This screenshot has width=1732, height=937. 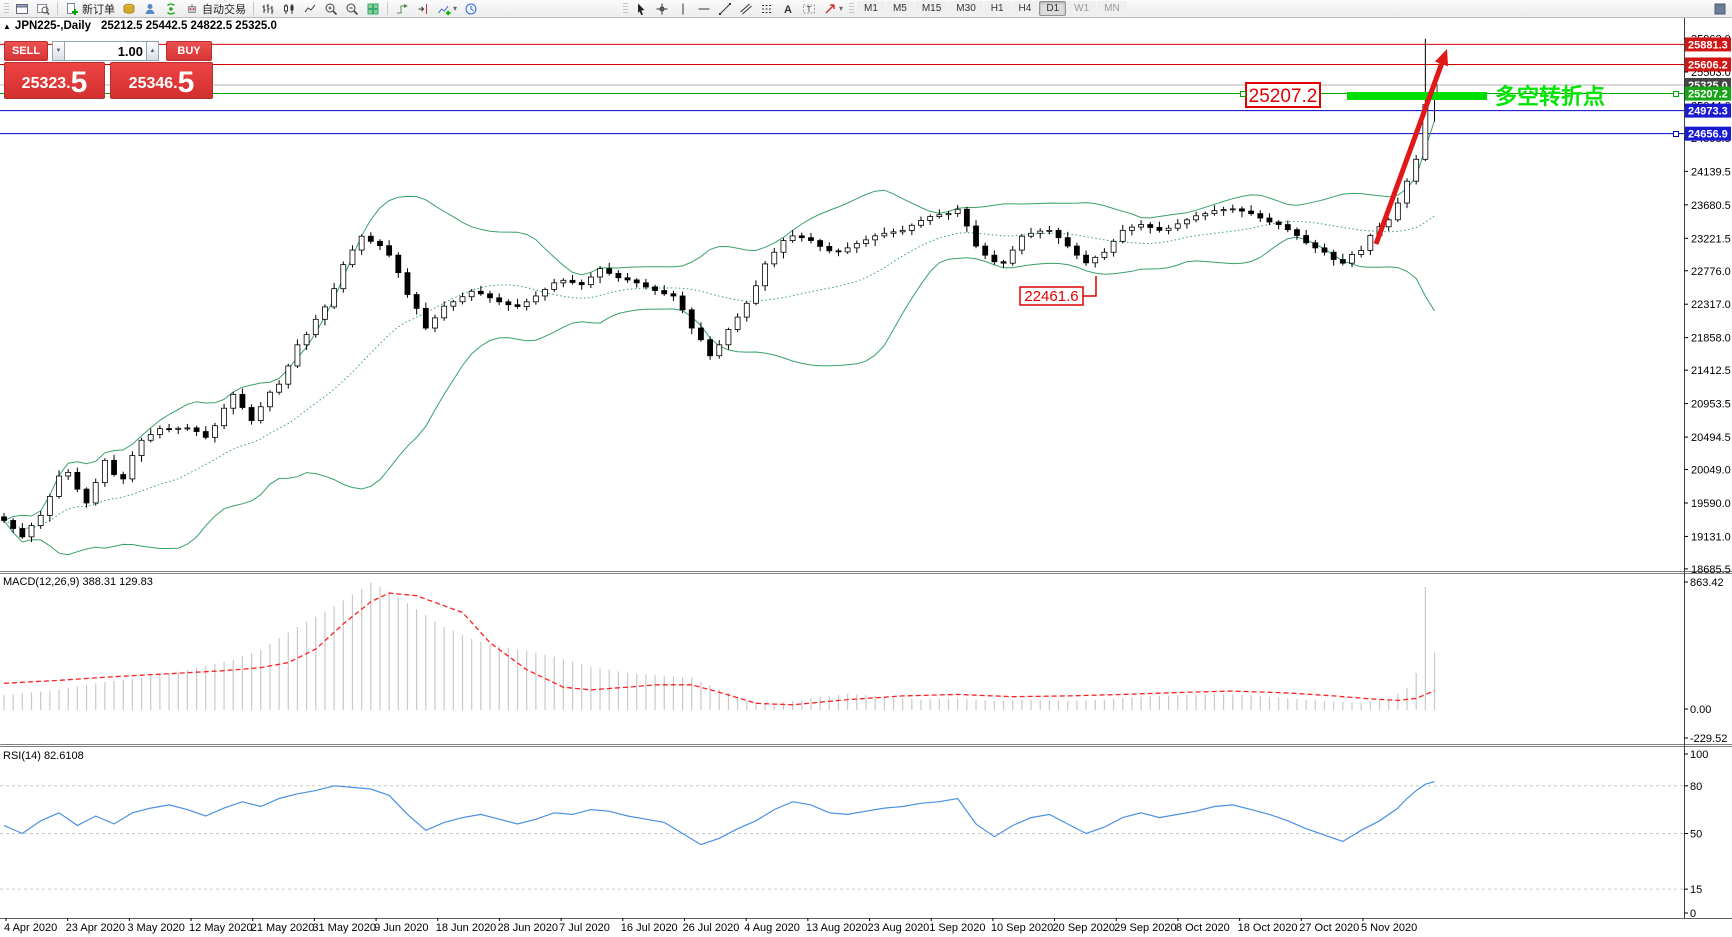 What do you see at coordinates (1051, 296) in the screenshot?
I see `svg-text: 22461.6` at bounding box center [1051, 296].